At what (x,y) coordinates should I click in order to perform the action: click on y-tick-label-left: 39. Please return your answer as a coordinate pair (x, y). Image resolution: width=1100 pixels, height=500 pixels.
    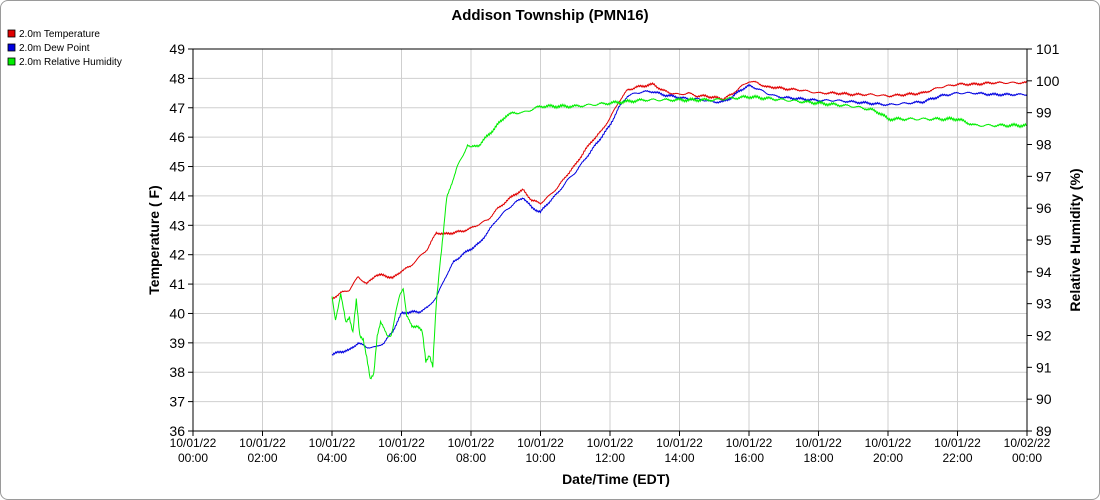
    Looking at the image, I should click on (177, 343).